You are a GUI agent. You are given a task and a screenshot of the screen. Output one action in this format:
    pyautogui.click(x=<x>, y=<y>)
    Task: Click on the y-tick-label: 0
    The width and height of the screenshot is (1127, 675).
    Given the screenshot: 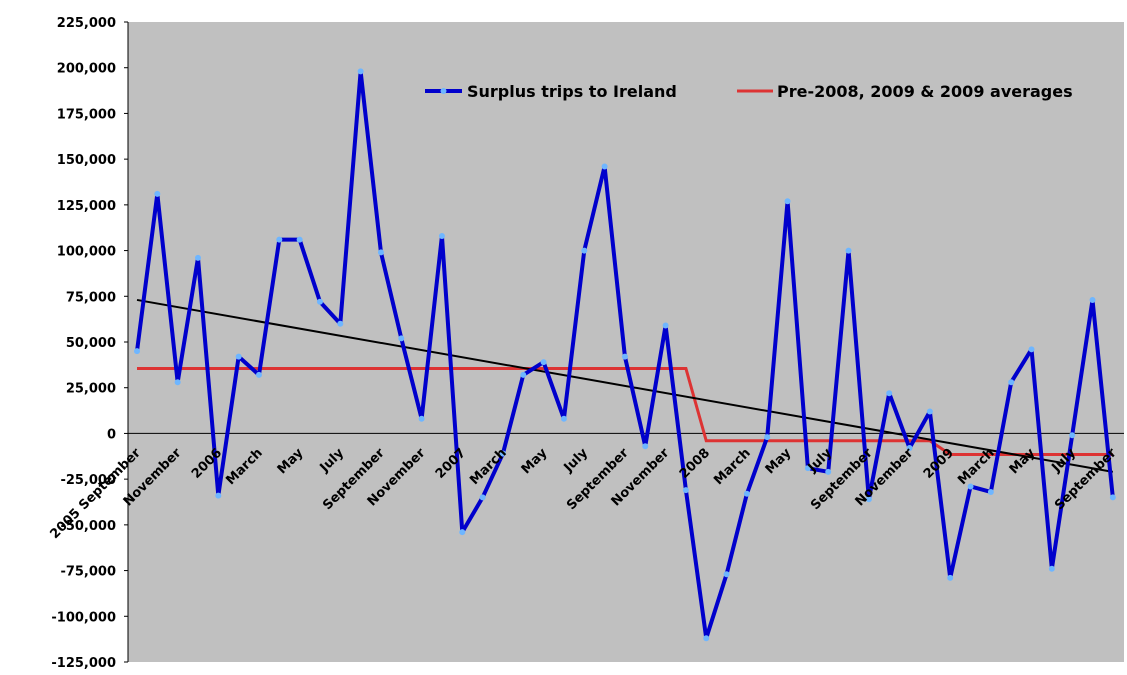 What is the action you would take?
    pyautogui.click(x=111, y=434)
    